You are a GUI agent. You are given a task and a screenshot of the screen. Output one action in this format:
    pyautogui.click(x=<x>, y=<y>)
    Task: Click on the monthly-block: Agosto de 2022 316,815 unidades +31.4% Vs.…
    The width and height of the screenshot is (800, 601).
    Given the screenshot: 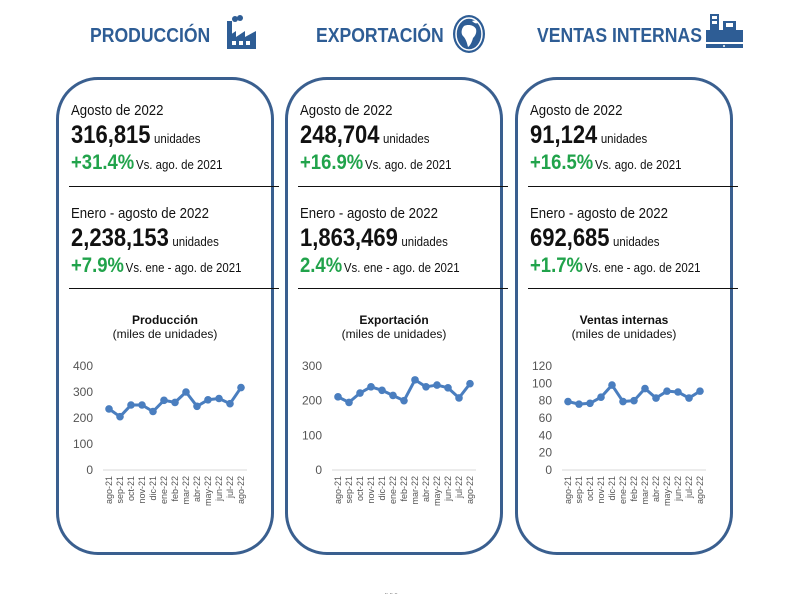 What is the action you would take?
    pyautogui.click(x=172, y=138)
    